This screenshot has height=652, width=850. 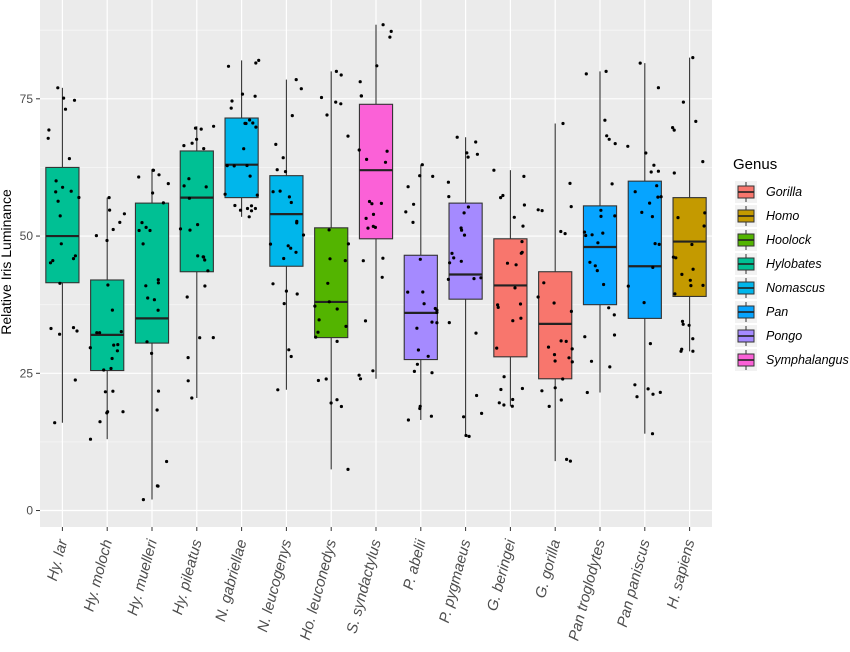 I want to click on y-axis: 0 25 50 75, so click(x=30, y=305).